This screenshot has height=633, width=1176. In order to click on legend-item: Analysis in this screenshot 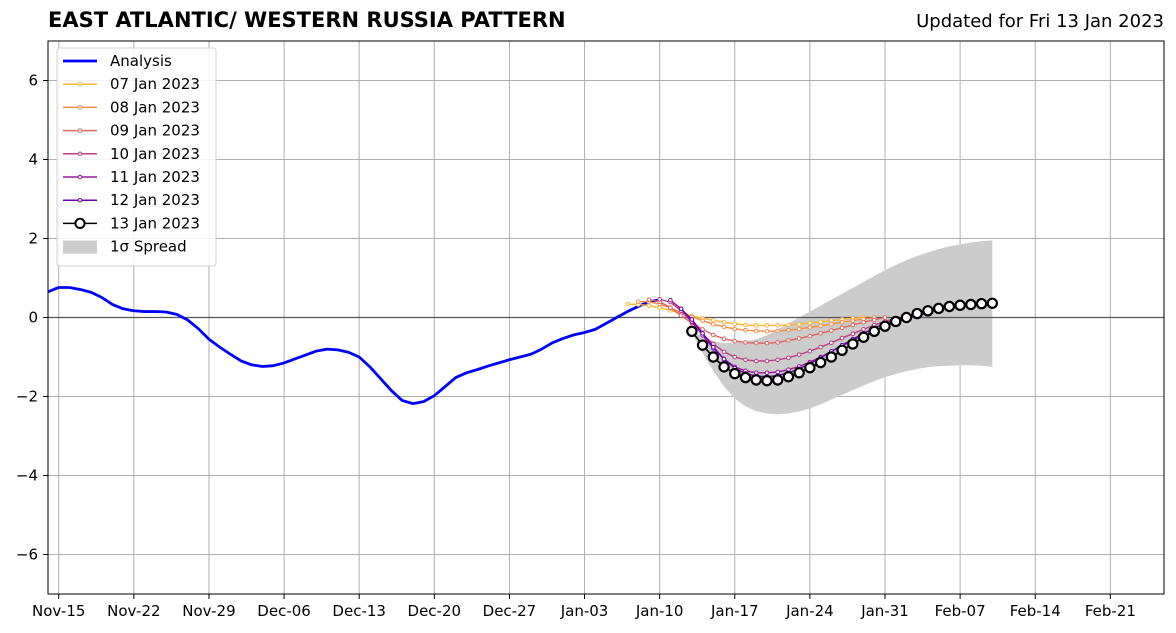, I will do `click(117, 61)`.